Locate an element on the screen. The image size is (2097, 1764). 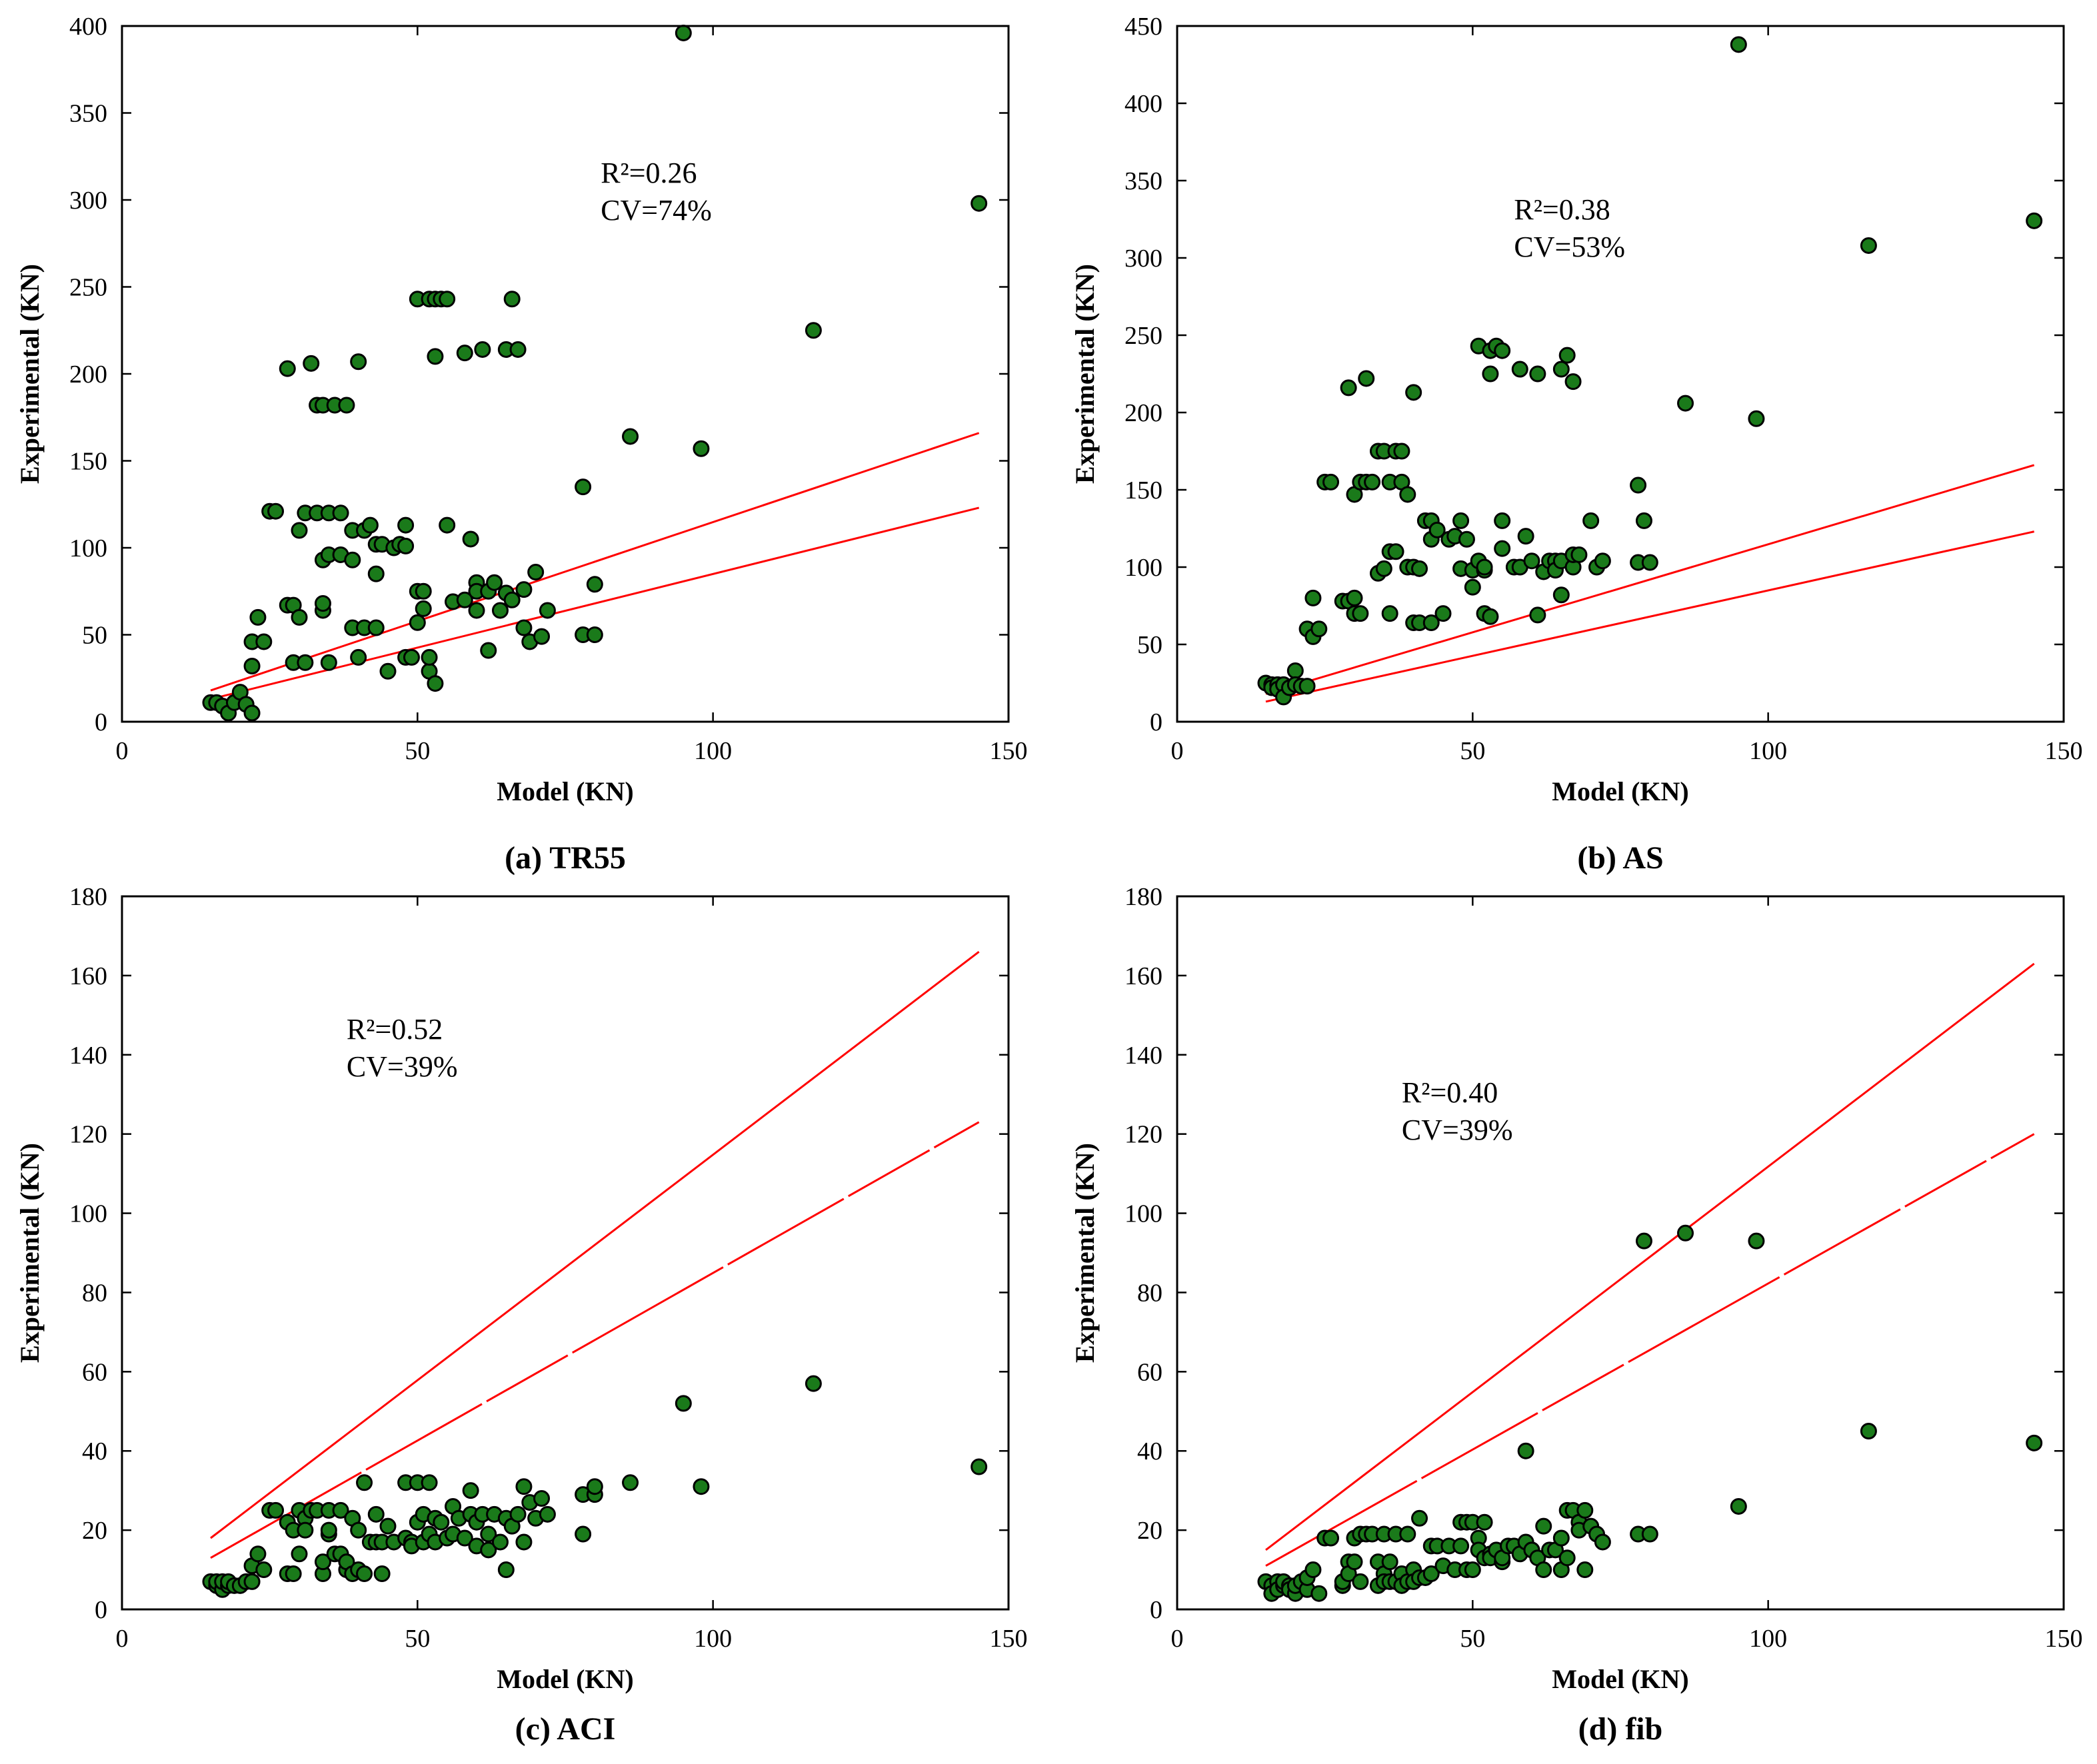
y-tick-label: 300 is located at coordinates (88, 201).